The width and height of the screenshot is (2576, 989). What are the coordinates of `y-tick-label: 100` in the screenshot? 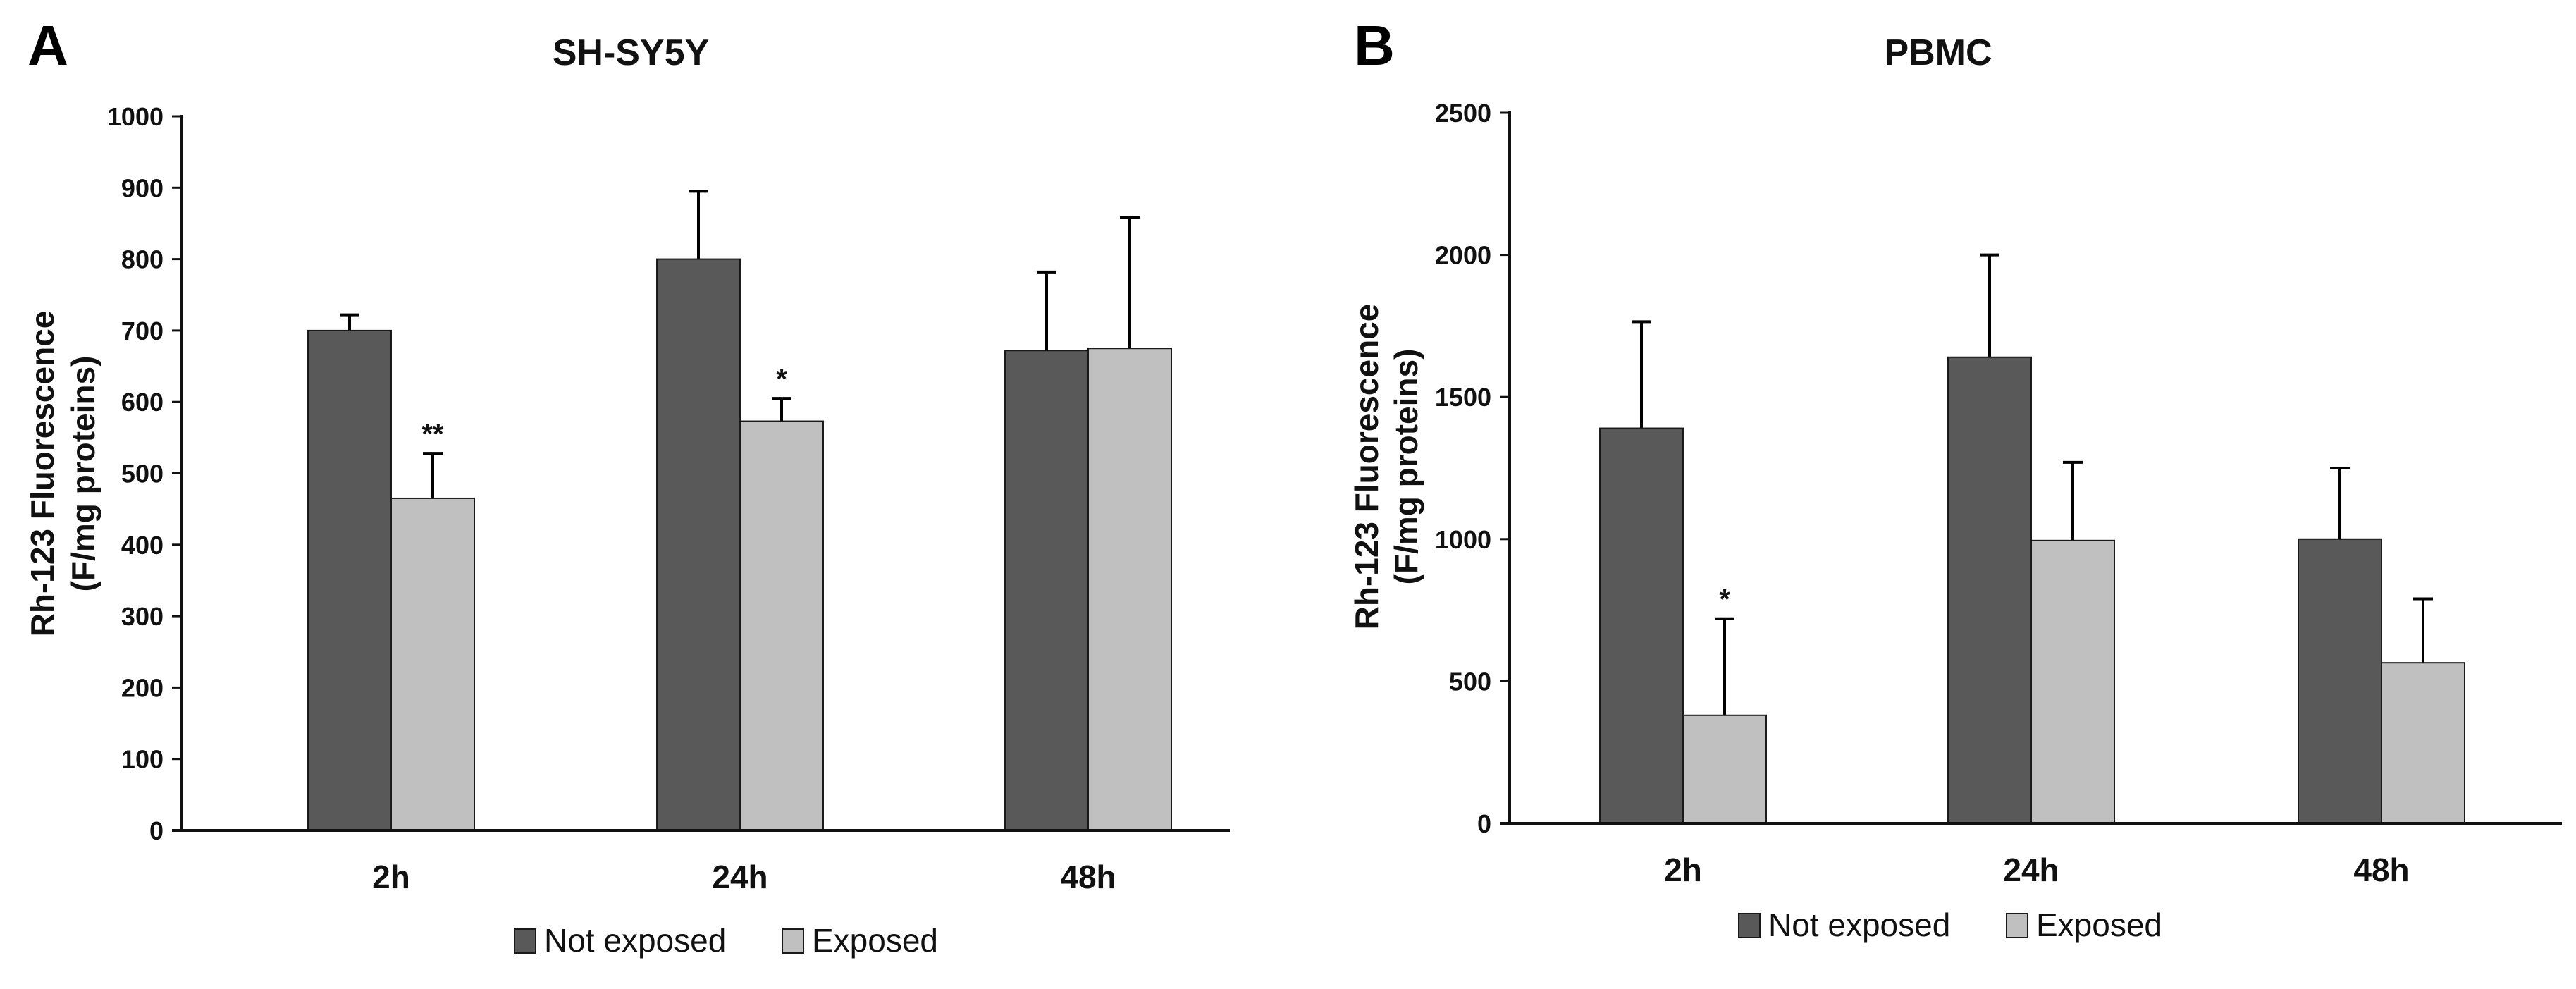 It's located at (142, 759).